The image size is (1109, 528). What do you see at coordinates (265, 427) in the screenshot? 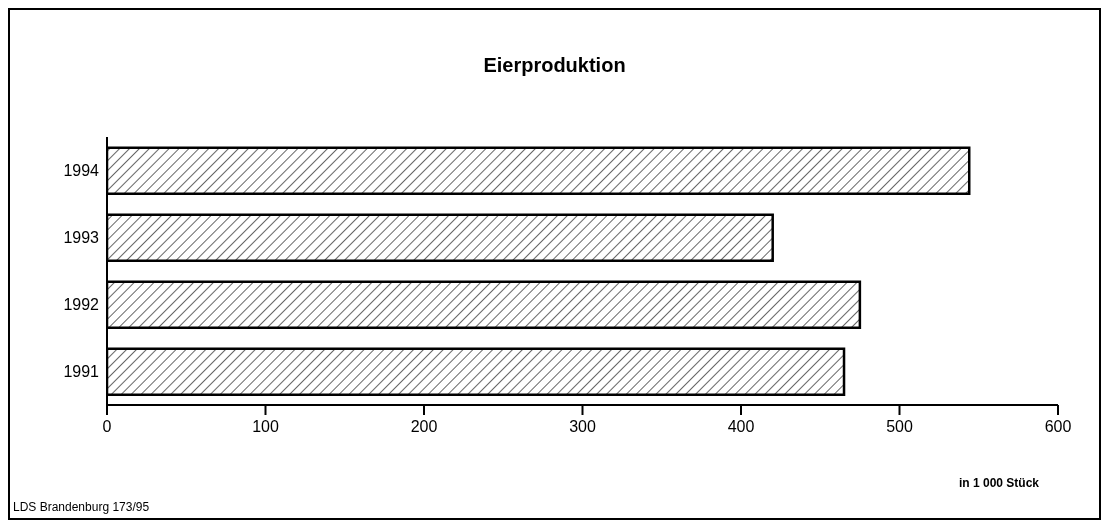
I see `x-tick-label: 100` at bounding box center [265, 427].